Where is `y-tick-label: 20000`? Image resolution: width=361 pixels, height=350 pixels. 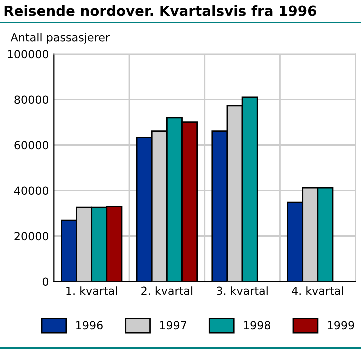
y-tick-label: 20000 is located at coordinates (31, 236).